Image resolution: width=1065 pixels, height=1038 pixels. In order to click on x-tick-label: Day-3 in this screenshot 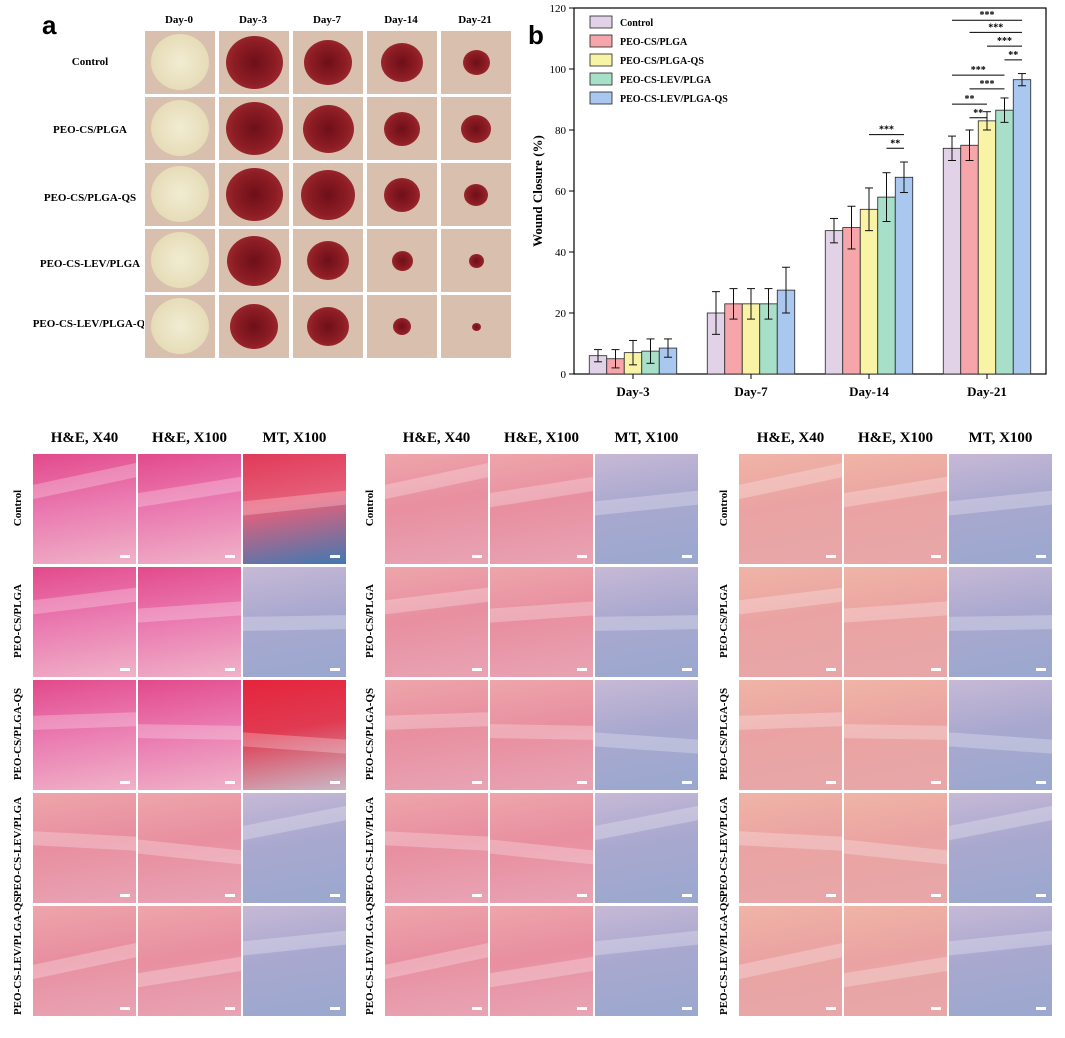, I will do `click(633, 391)`.